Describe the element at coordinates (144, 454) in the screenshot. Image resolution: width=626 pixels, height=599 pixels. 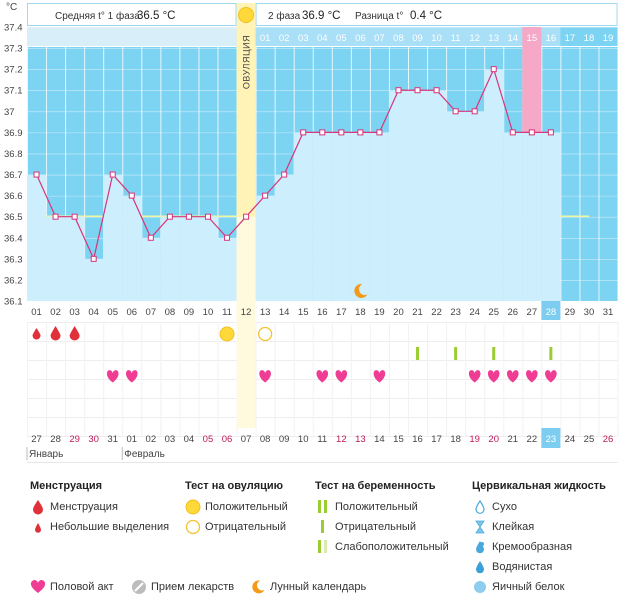
I see `month-label: Февраль` at that location.